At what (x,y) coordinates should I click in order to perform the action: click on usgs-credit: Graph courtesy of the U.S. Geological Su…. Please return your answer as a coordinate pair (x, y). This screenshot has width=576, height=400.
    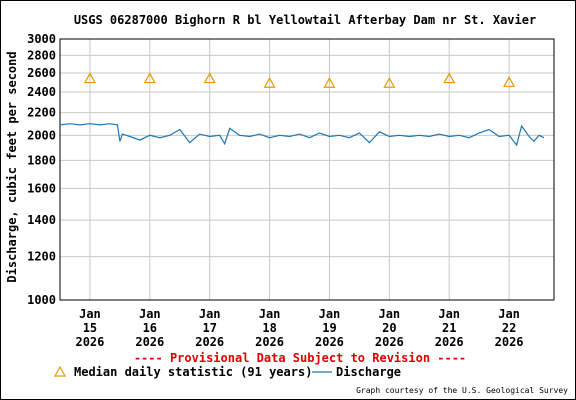
    Looking at the image, I should click on (462, 390).